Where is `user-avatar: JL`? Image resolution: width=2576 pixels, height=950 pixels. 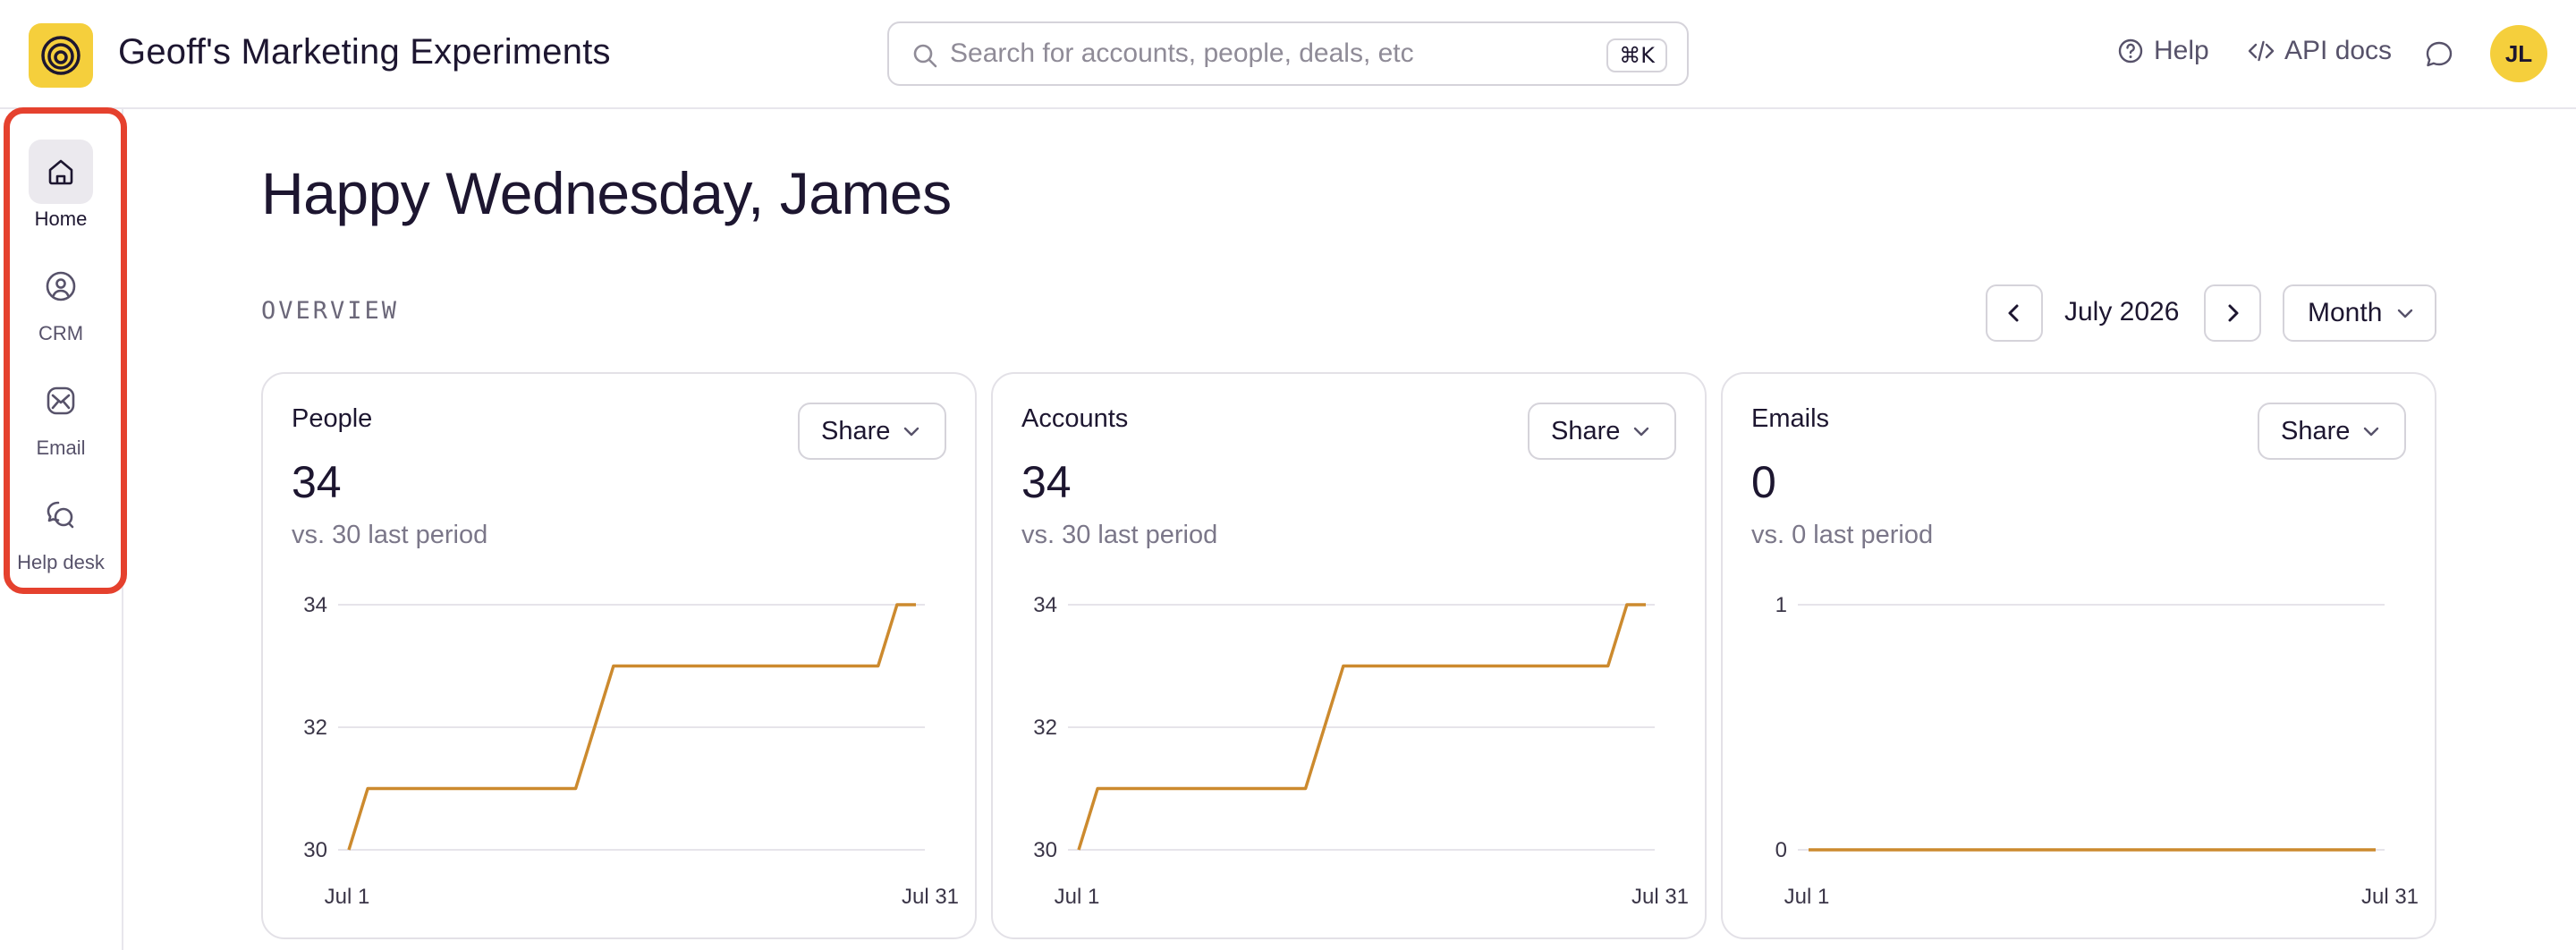 user-avatar: JL is located at coordinates (2518, 53).